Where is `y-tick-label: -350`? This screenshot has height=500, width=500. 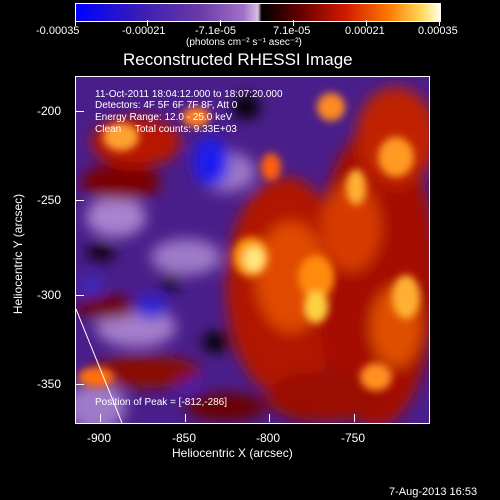 y-tick-label: -350 is located at coordinates (49, 384).